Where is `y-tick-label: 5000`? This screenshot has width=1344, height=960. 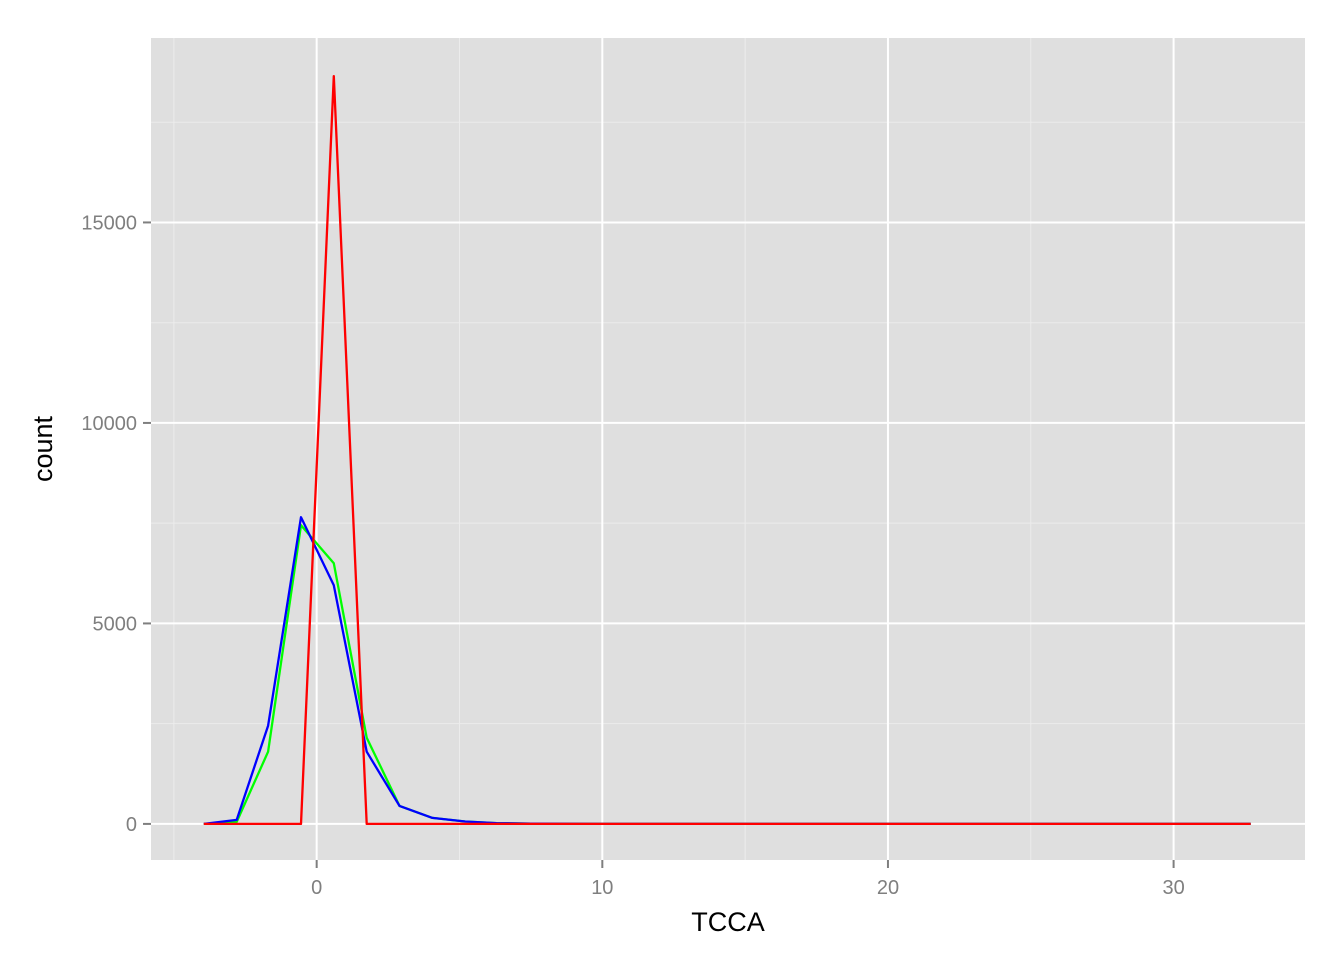 y-tick-label: 5000 is located at coordinates (115, 624).